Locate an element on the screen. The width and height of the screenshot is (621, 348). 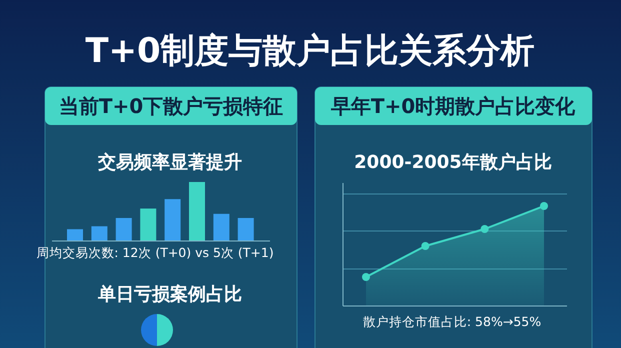
chart-title: 交易频率显著提升 is located at coordinates (169, 162).